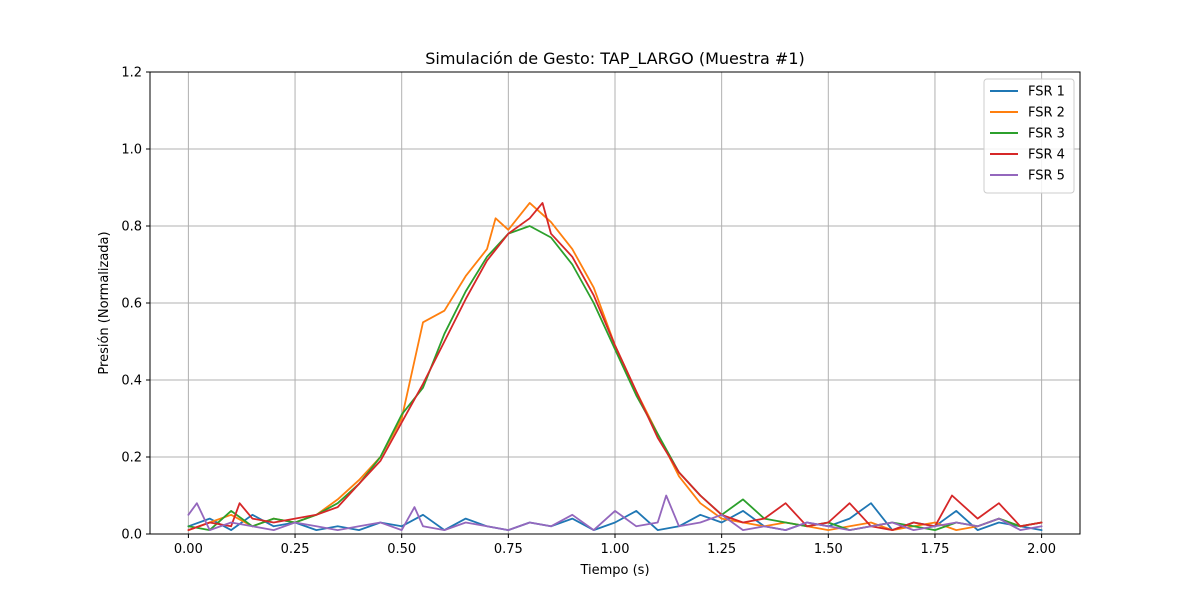 This screenshot has width=1200, height=600. What do you see at coordinates (188, 549) in the screenshot?
I see `x-tick-label: 0.00` at bounding box center [188, 549].